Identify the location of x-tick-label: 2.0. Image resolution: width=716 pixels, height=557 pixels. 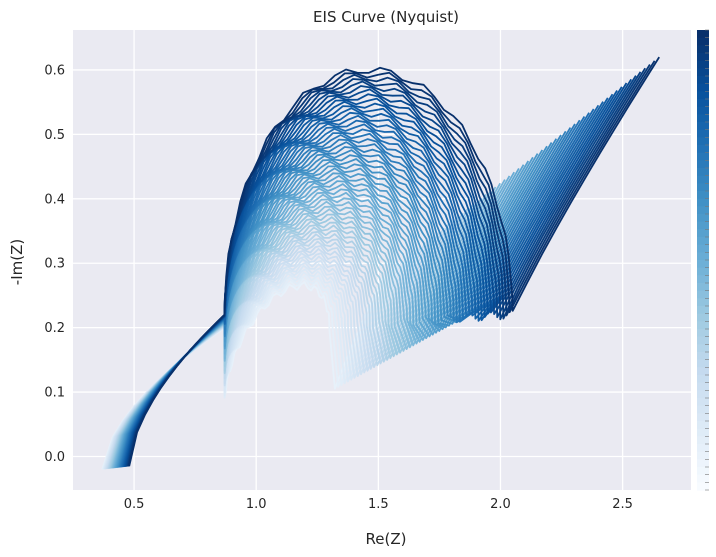
(500, 504).